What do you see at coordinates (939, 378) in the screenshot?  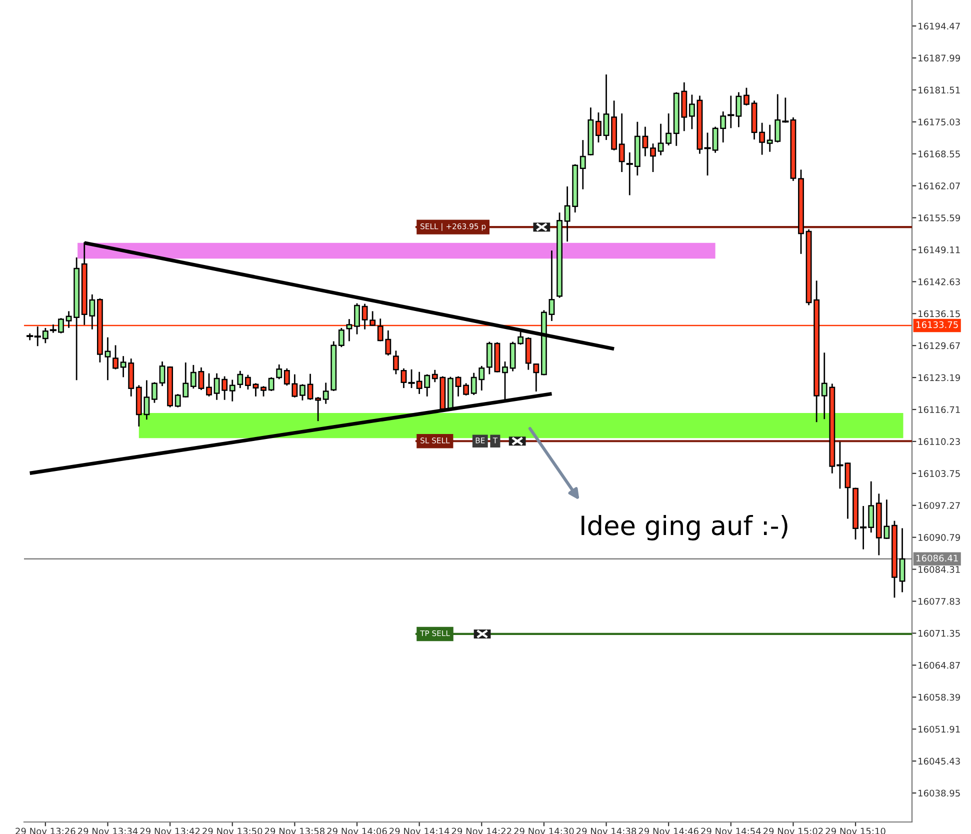 I see `y-tick-label: 16123.19` at bounding box center [939, 378].